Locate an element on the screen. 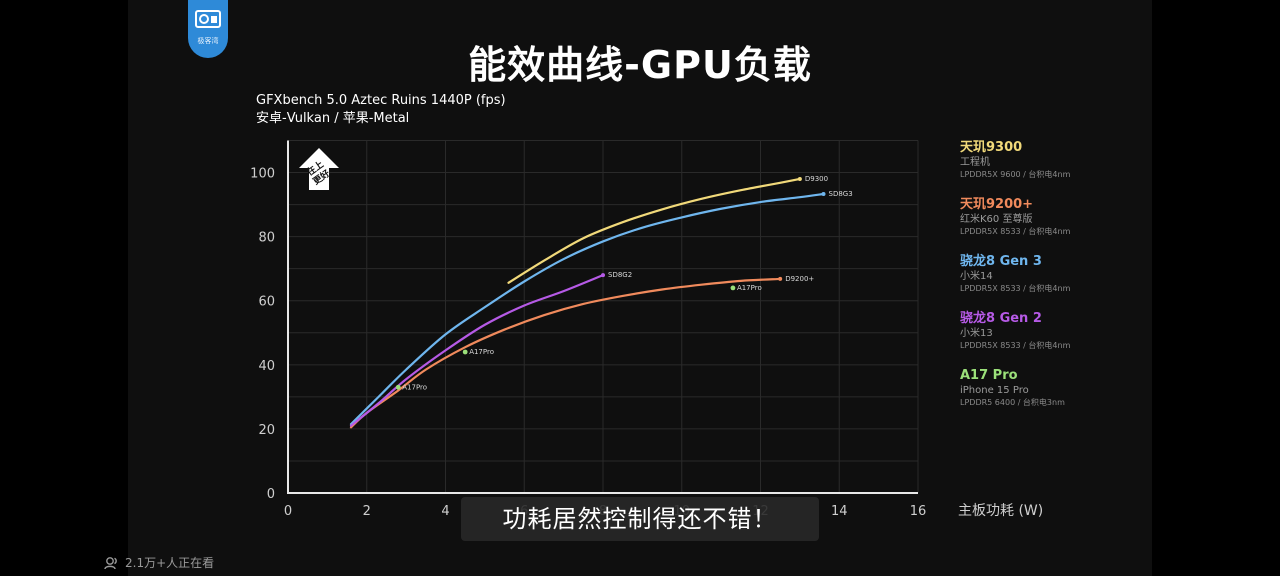  y-tick-label: 100 is located at coordinates (262, 174).